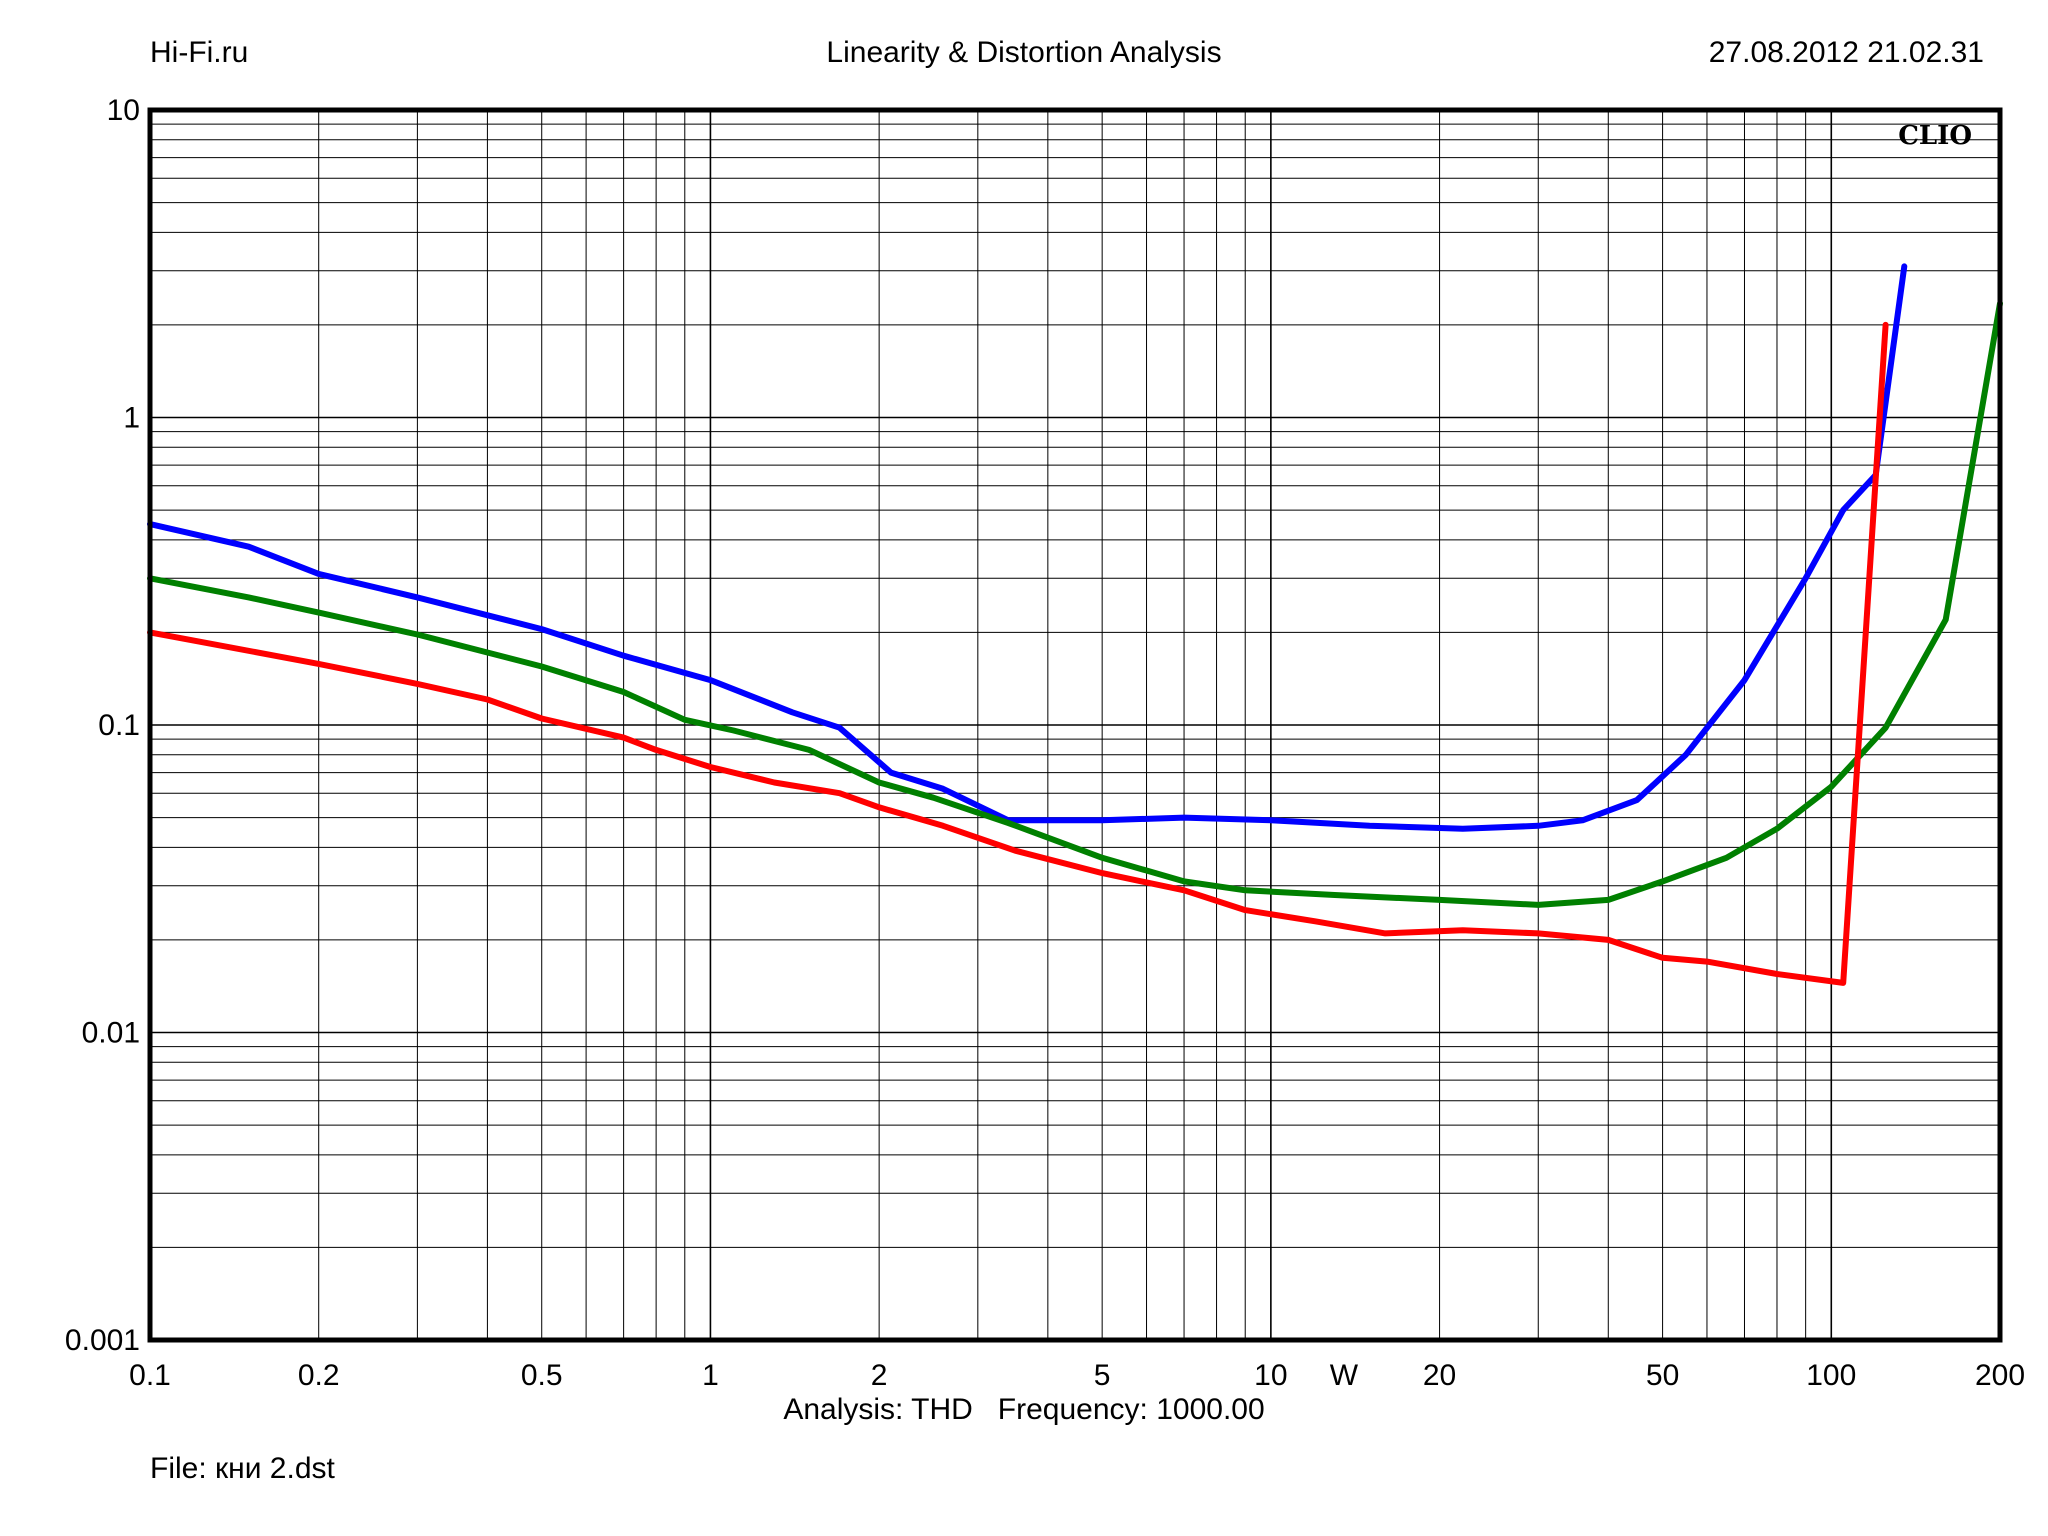  Describe the element at coordinates (879, 1375) in the screenshot. I see `x-tick-label: 2` at that location.